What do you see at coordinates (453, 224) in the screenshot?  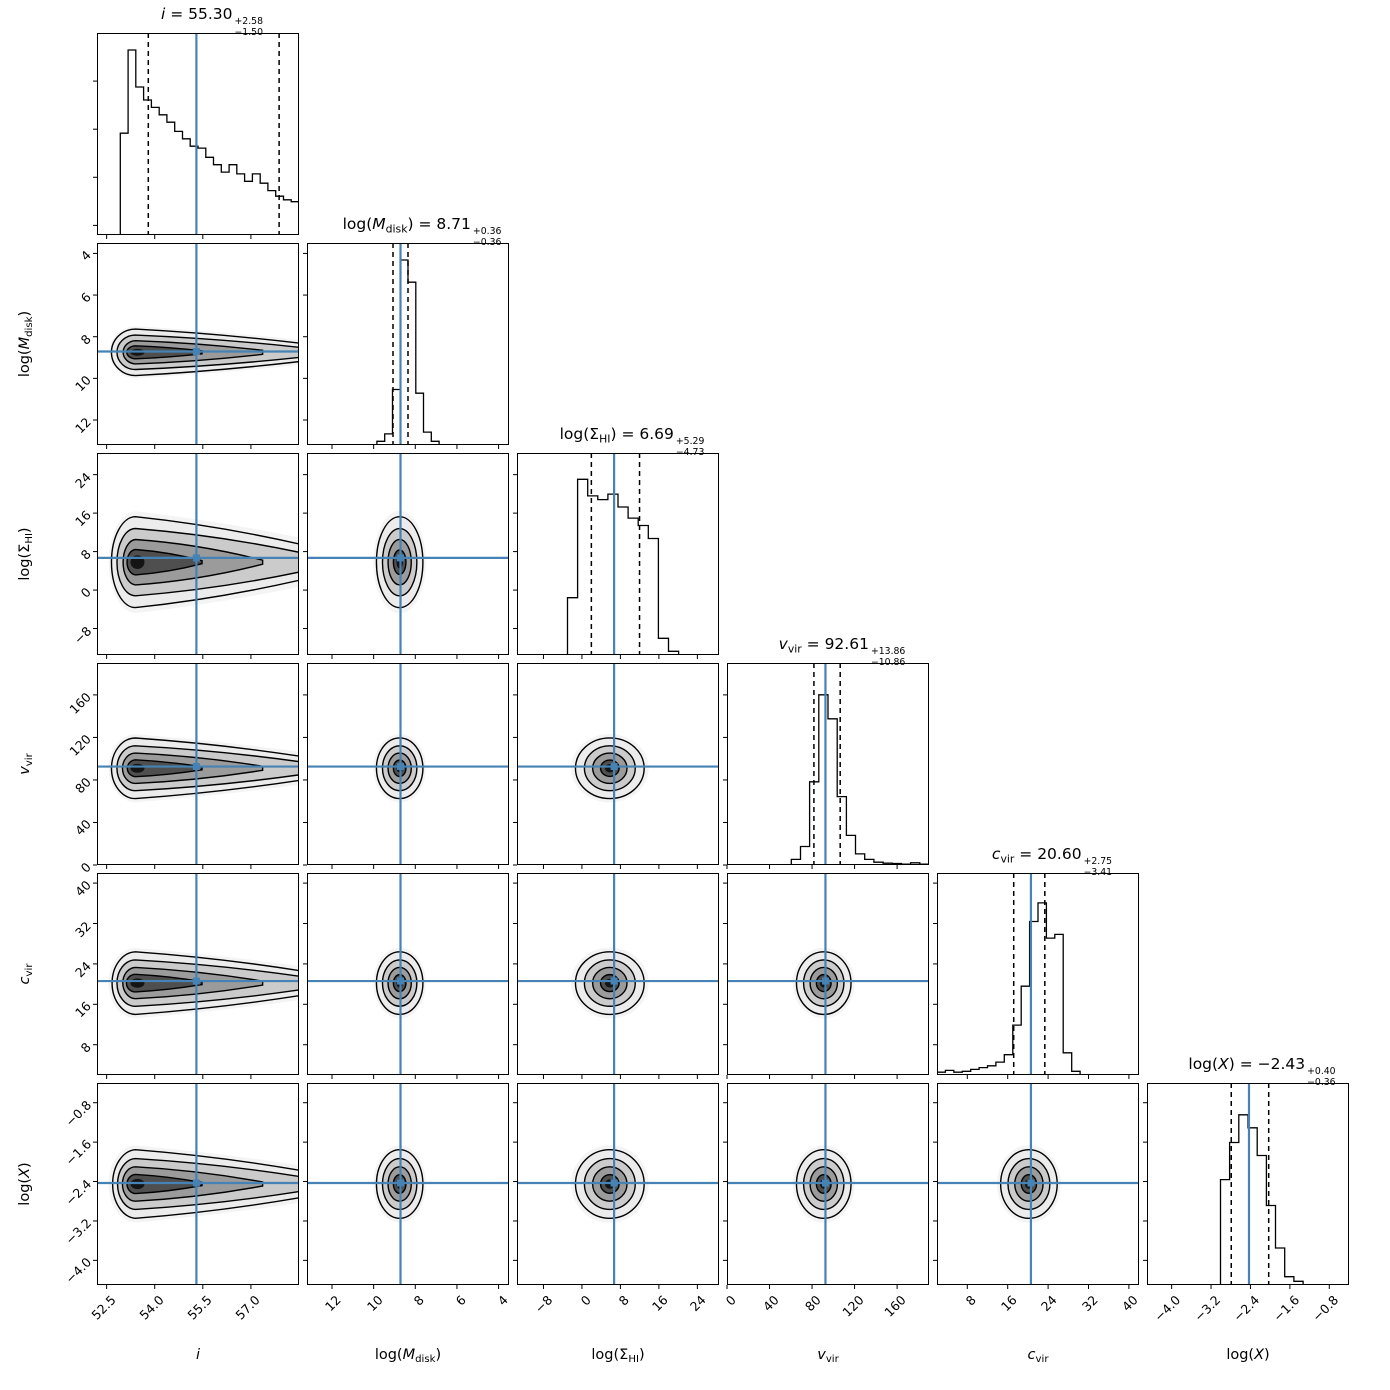 I see `title-value: 8.71` at bounding box center [453, 224].